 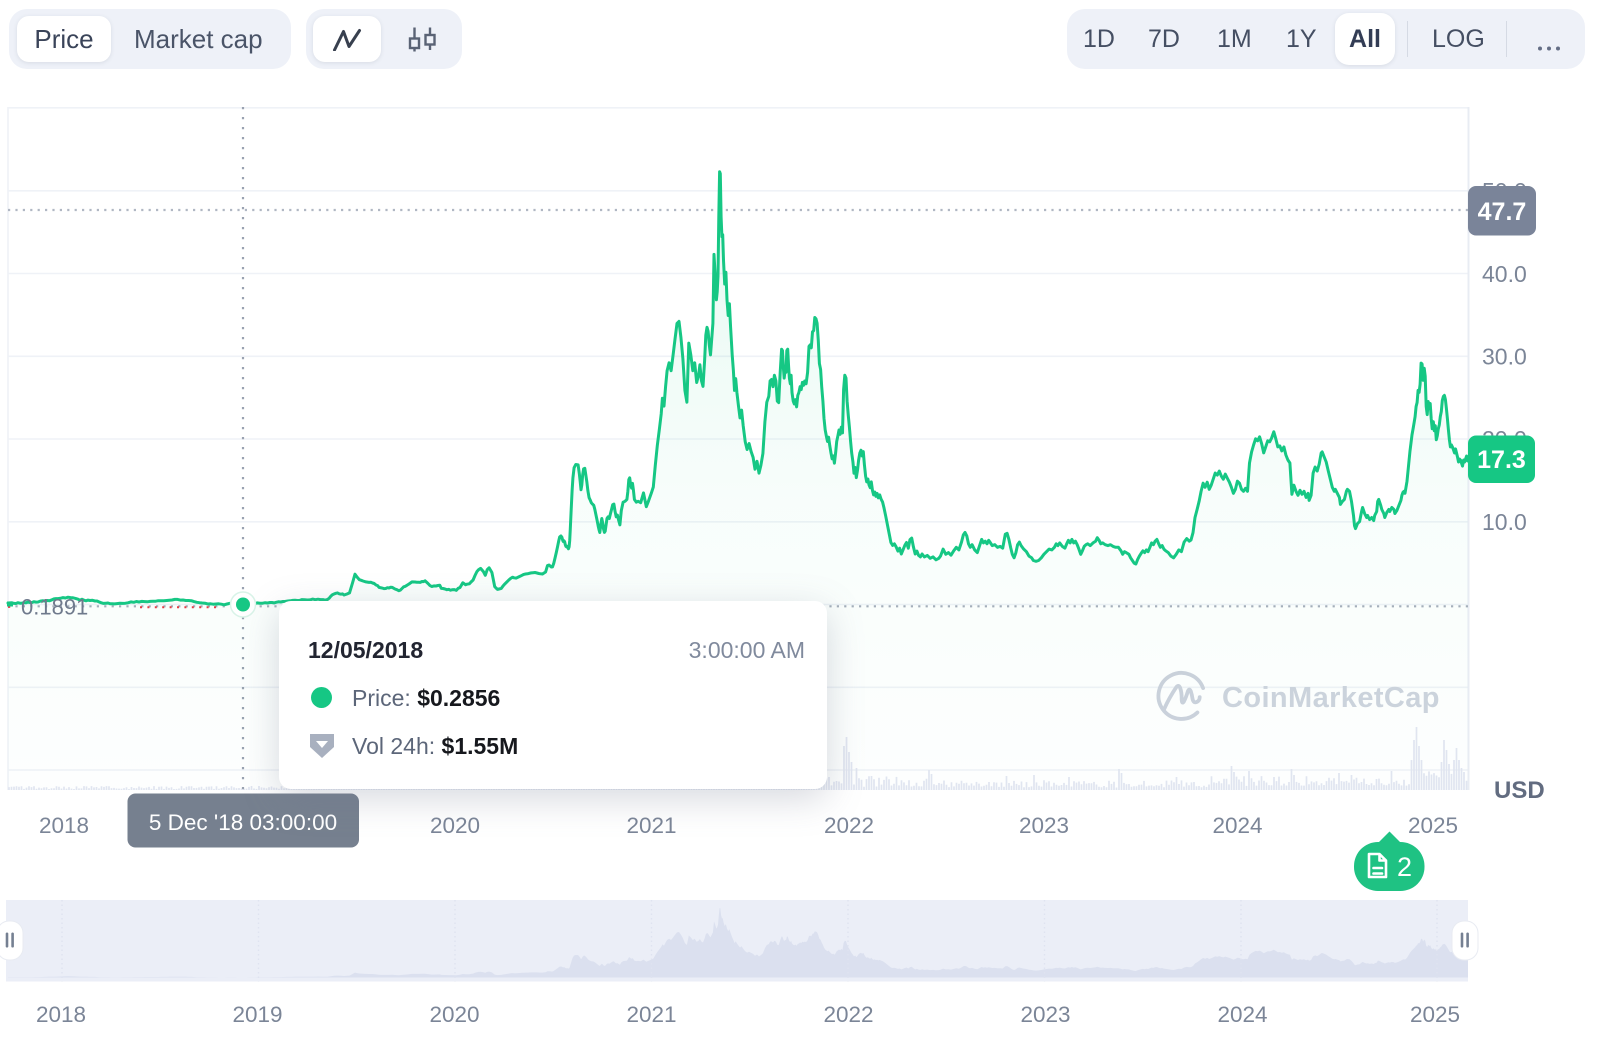 I want to click on svg-text: 5 Dec '18 03:00:00, so click(x=243, y=822).